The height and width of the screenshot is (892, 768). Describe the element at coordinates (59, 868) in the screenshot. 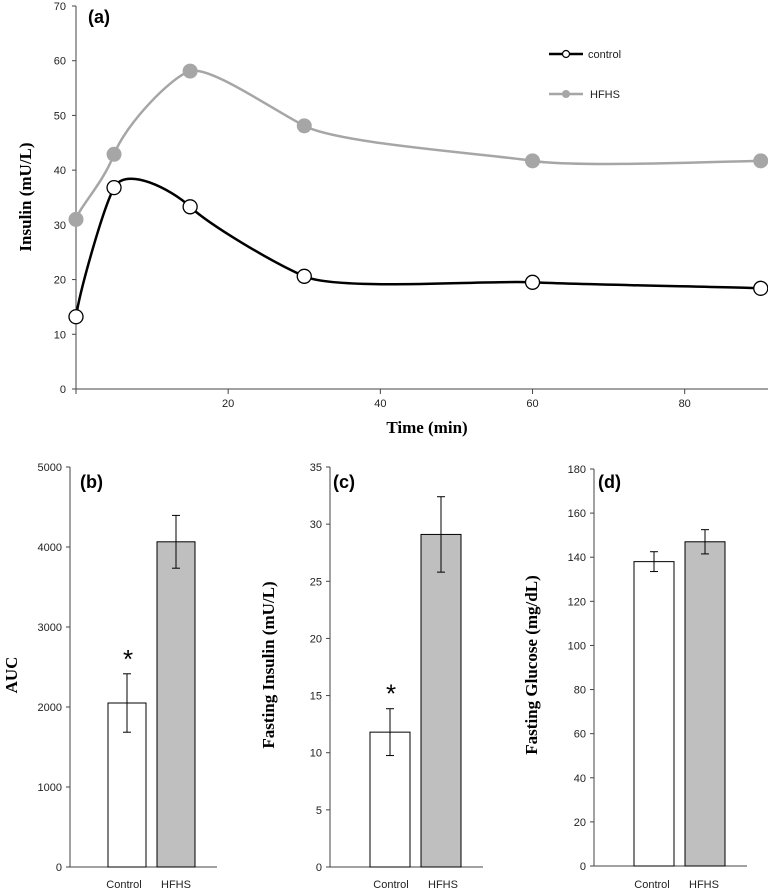

I see `panel-b-y-tick-label: 0` at that location.